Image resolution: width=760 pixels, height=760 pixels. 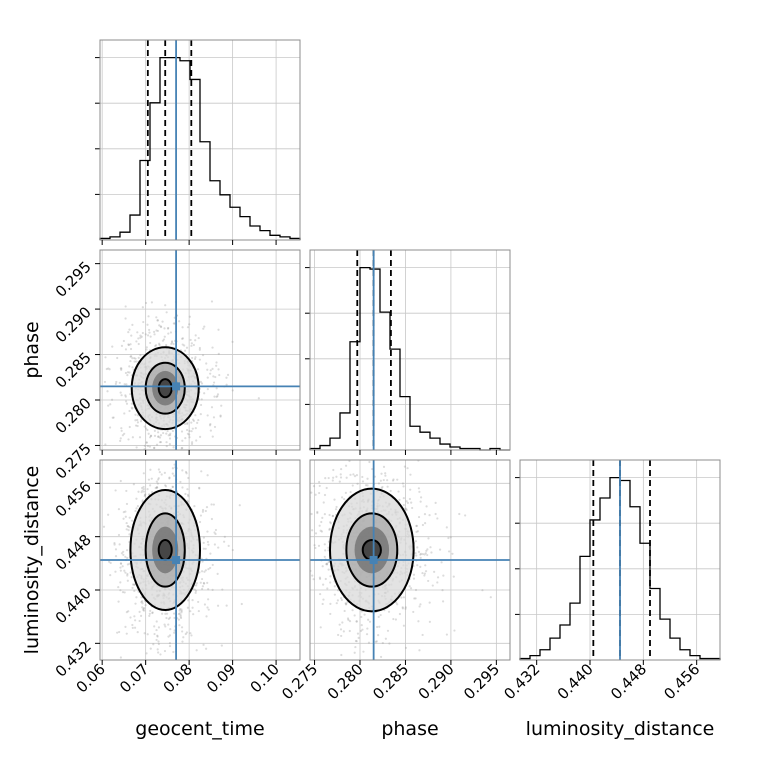 I want to click on y-tick-label-phase: 0.290, so click(x=73, y=324).